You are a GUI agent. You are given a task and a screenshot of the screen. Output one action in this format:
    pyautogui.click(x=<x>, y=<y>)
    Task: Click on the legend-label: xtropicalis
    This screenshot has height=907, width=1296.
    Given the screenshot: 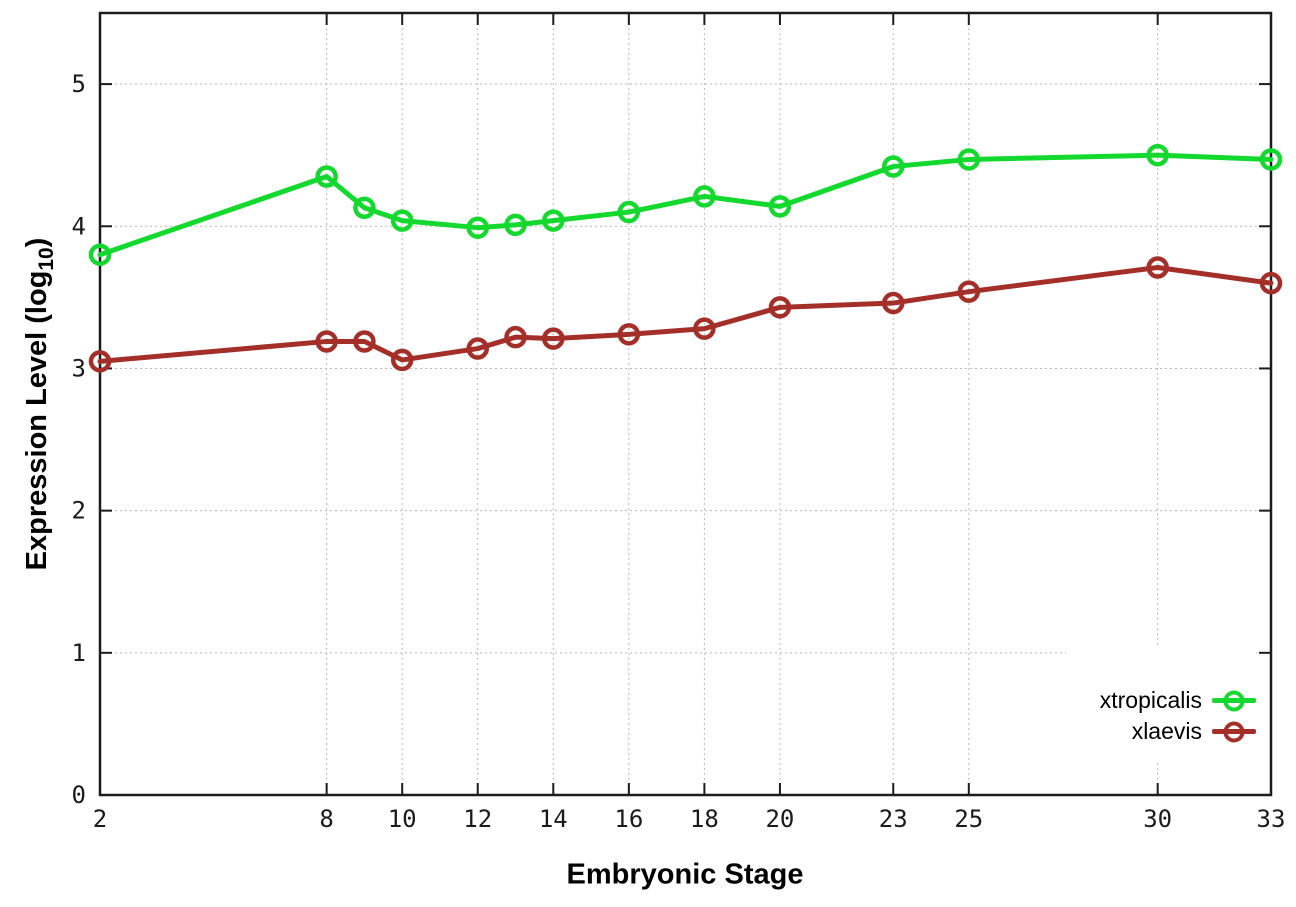 What is the action you would take?
    pyautogui.click(x=1150, y=700)
    